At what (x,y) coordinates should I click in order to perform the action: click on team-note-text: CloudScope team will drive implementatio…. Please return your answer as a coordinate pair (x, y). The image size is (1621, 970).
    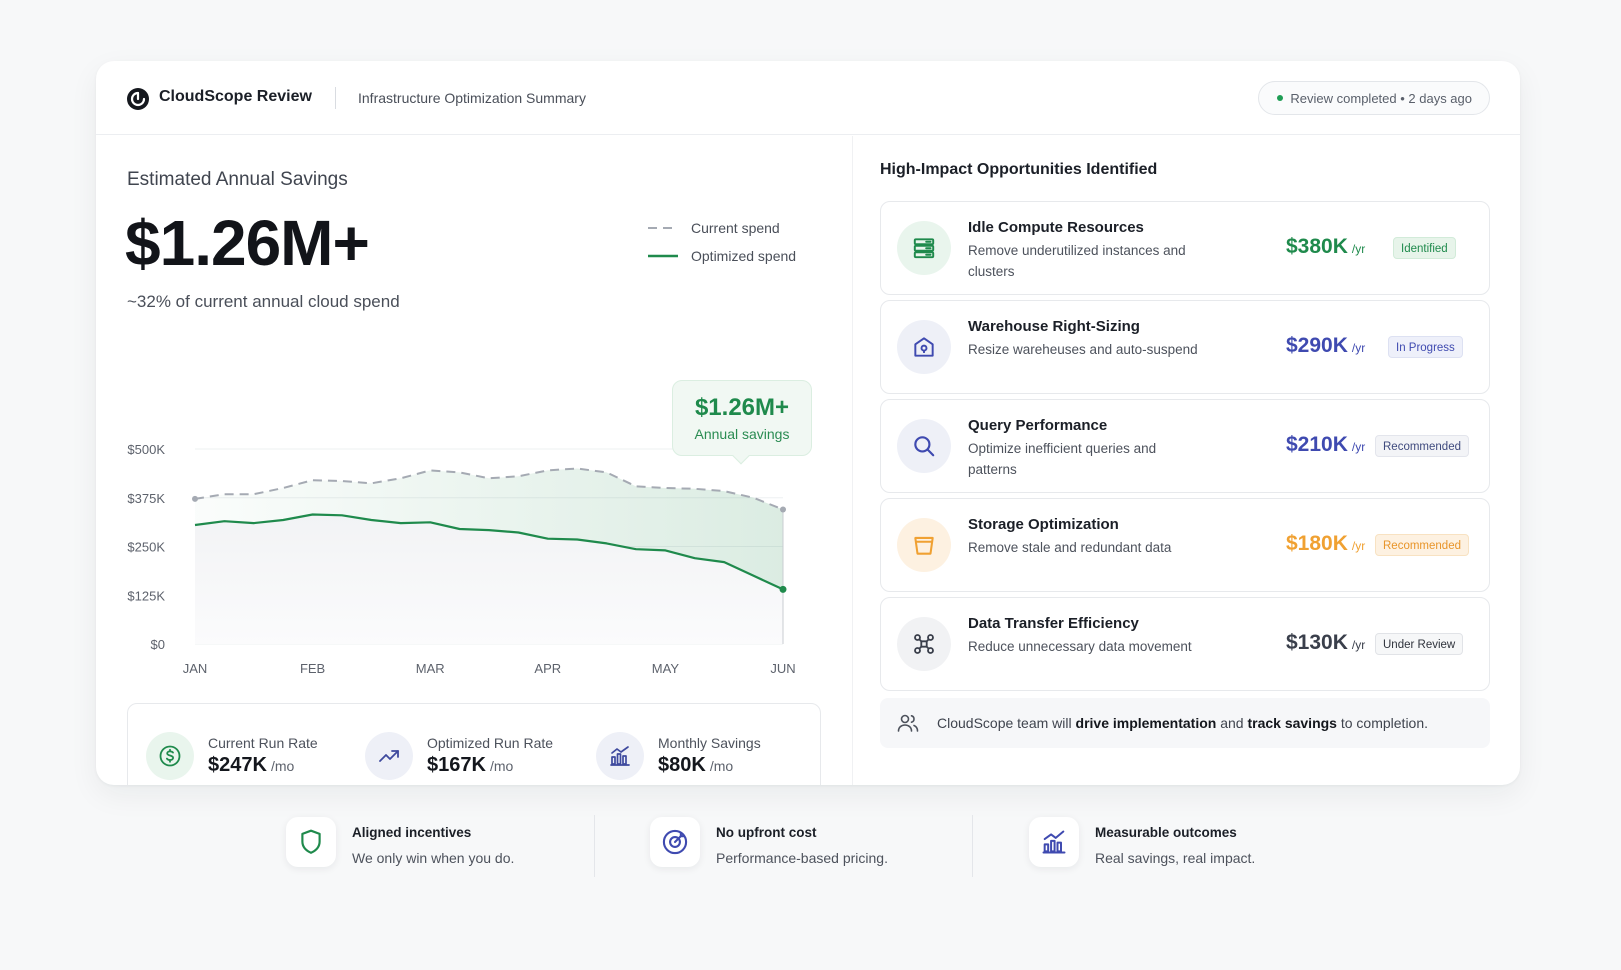
    Looking at the image, I should click on (1183, 723).